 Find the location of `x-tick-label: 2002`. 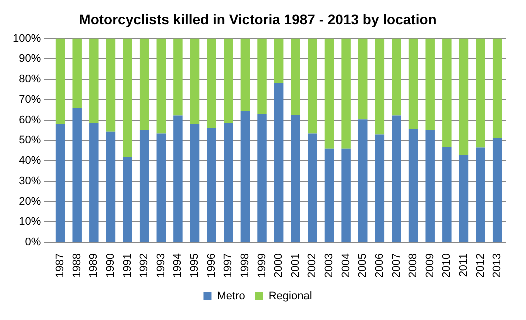

x-tick-label: 2002 is located at coordinates (312, 266).